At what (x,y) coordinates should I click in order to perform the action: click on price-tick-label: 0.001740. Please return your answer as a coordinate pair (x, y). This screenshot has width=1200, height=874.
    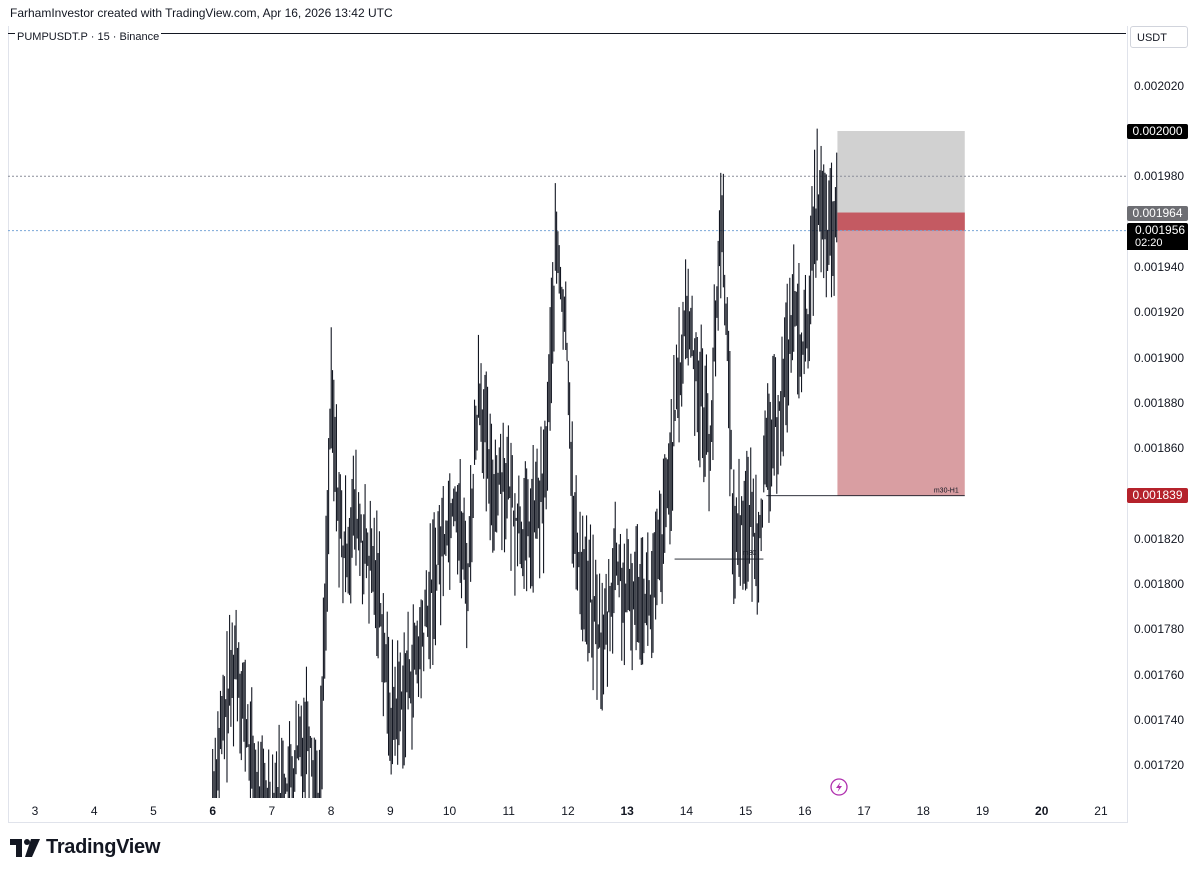
    Looking at the image, I should click on (1159, 719).